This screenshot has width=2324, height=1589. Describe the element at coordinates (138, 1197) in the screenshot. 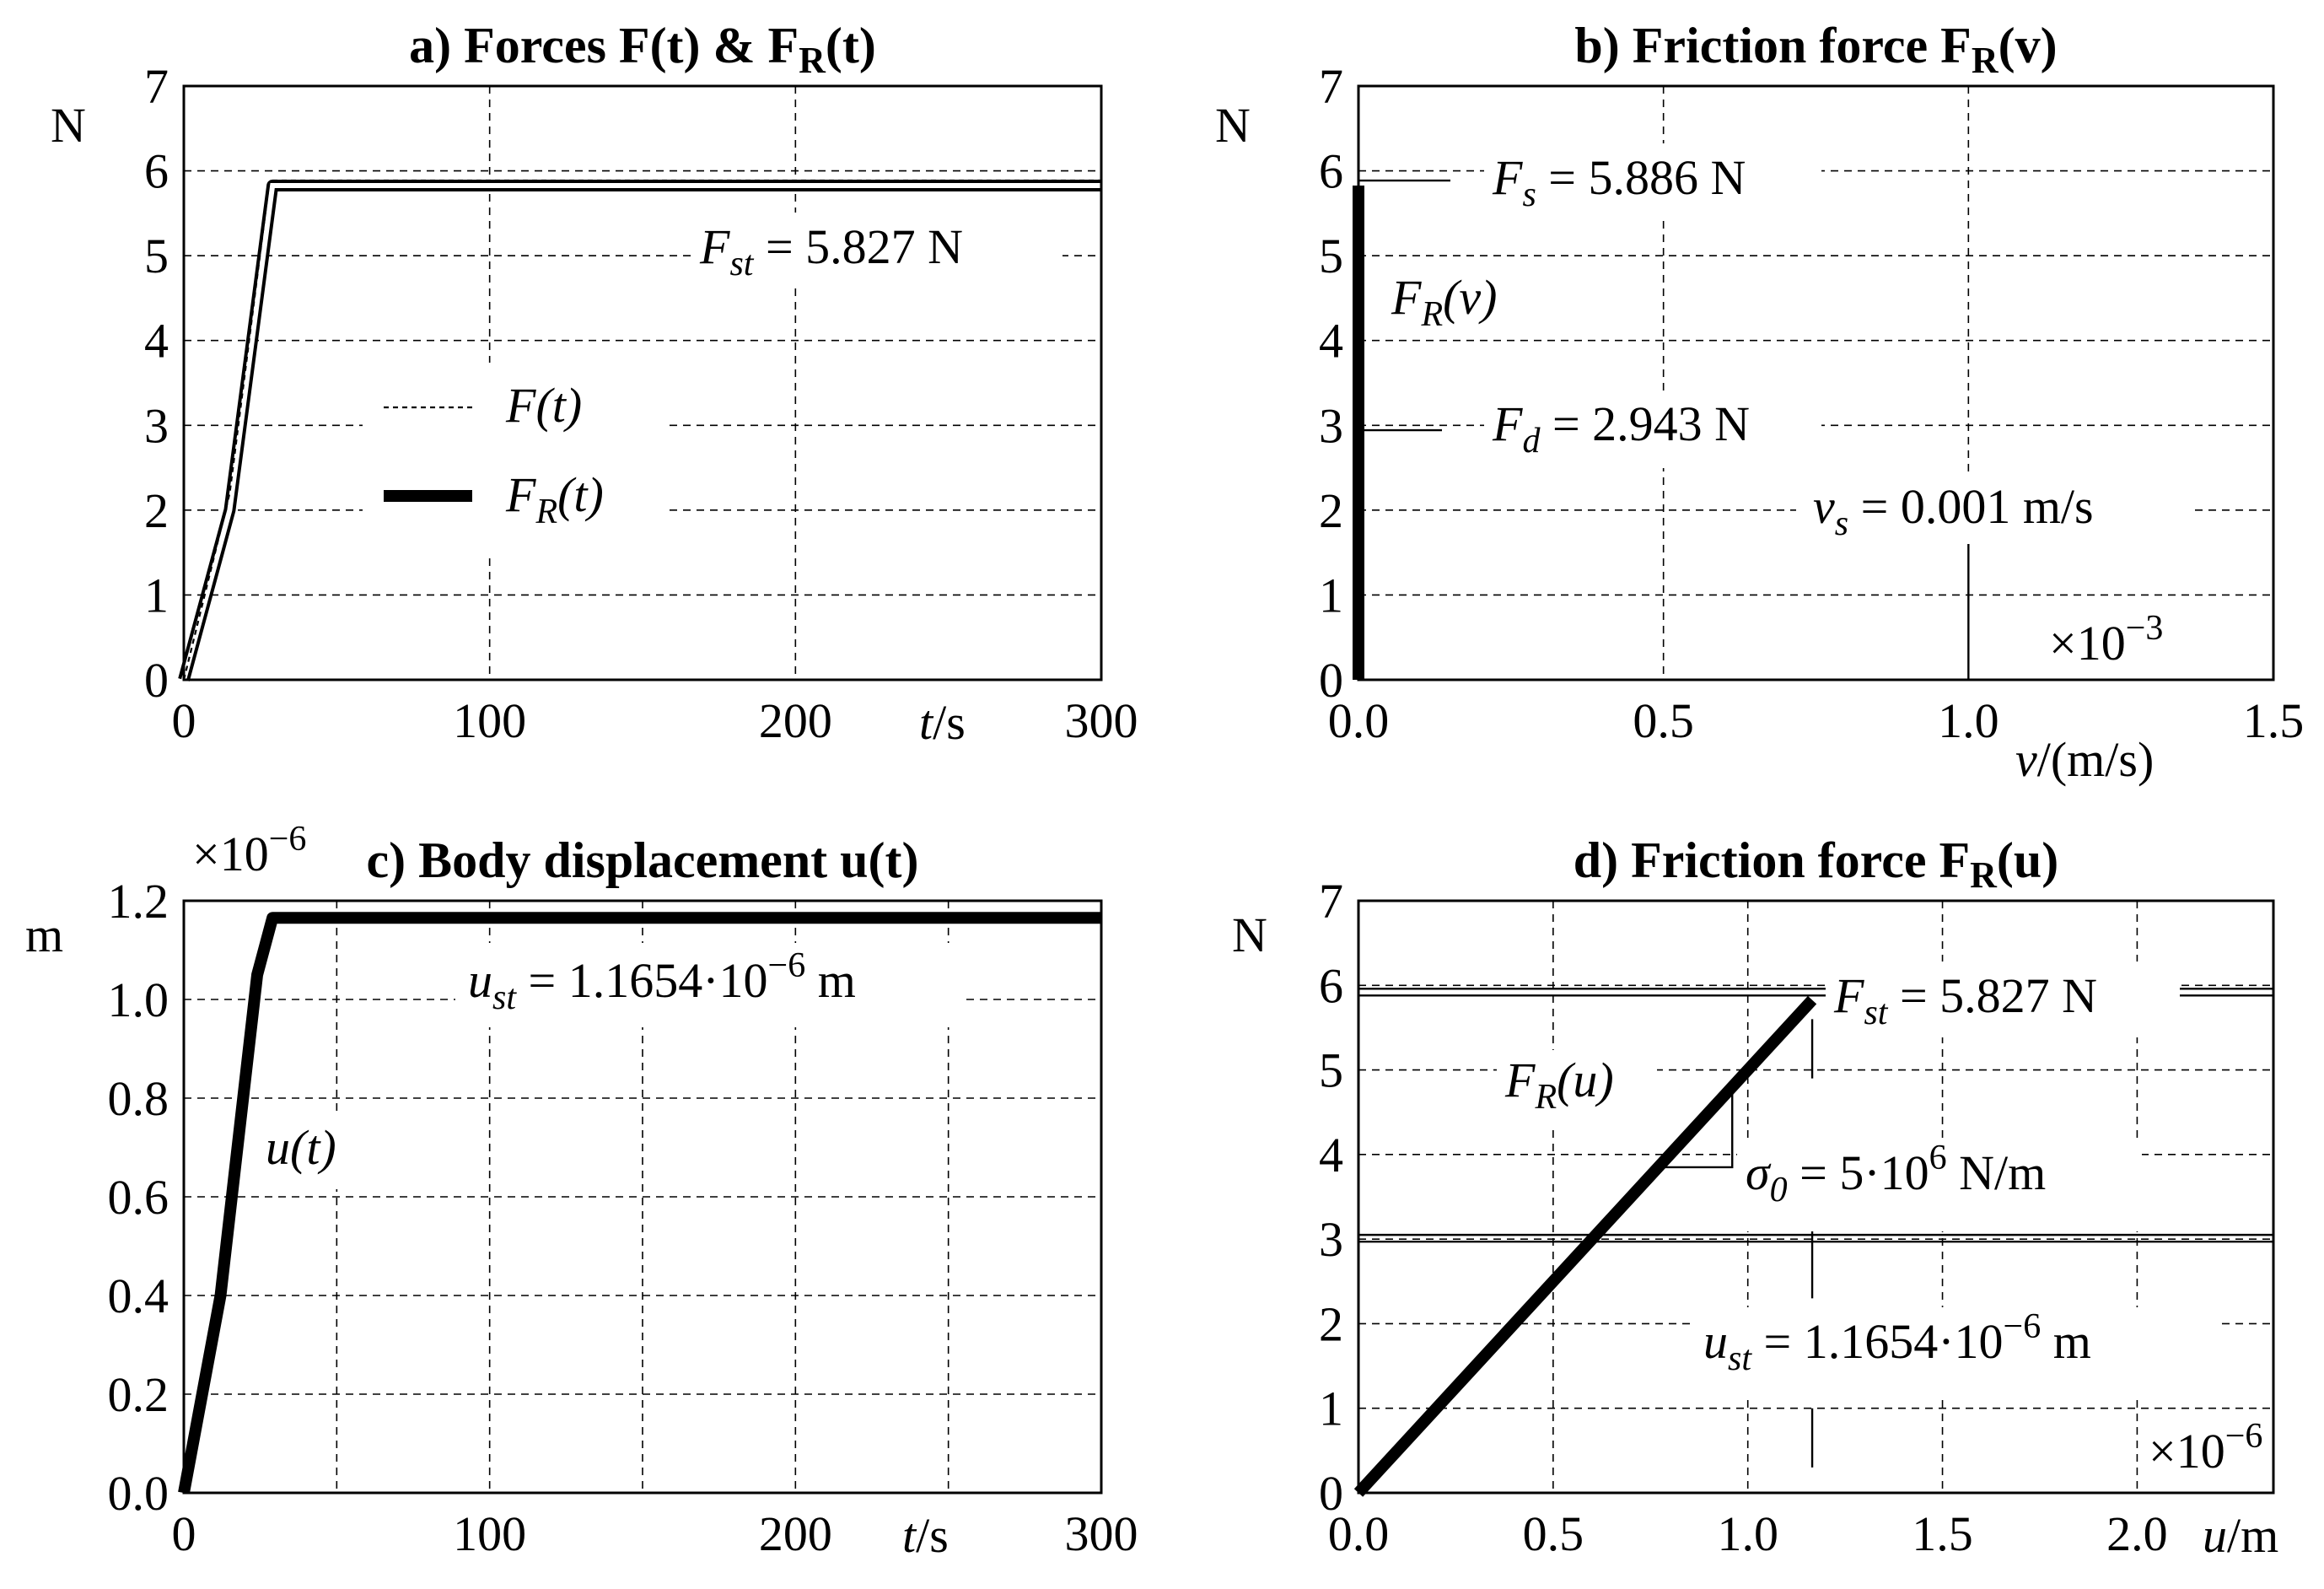

I see `y-tick-label: 0.6` at that location.